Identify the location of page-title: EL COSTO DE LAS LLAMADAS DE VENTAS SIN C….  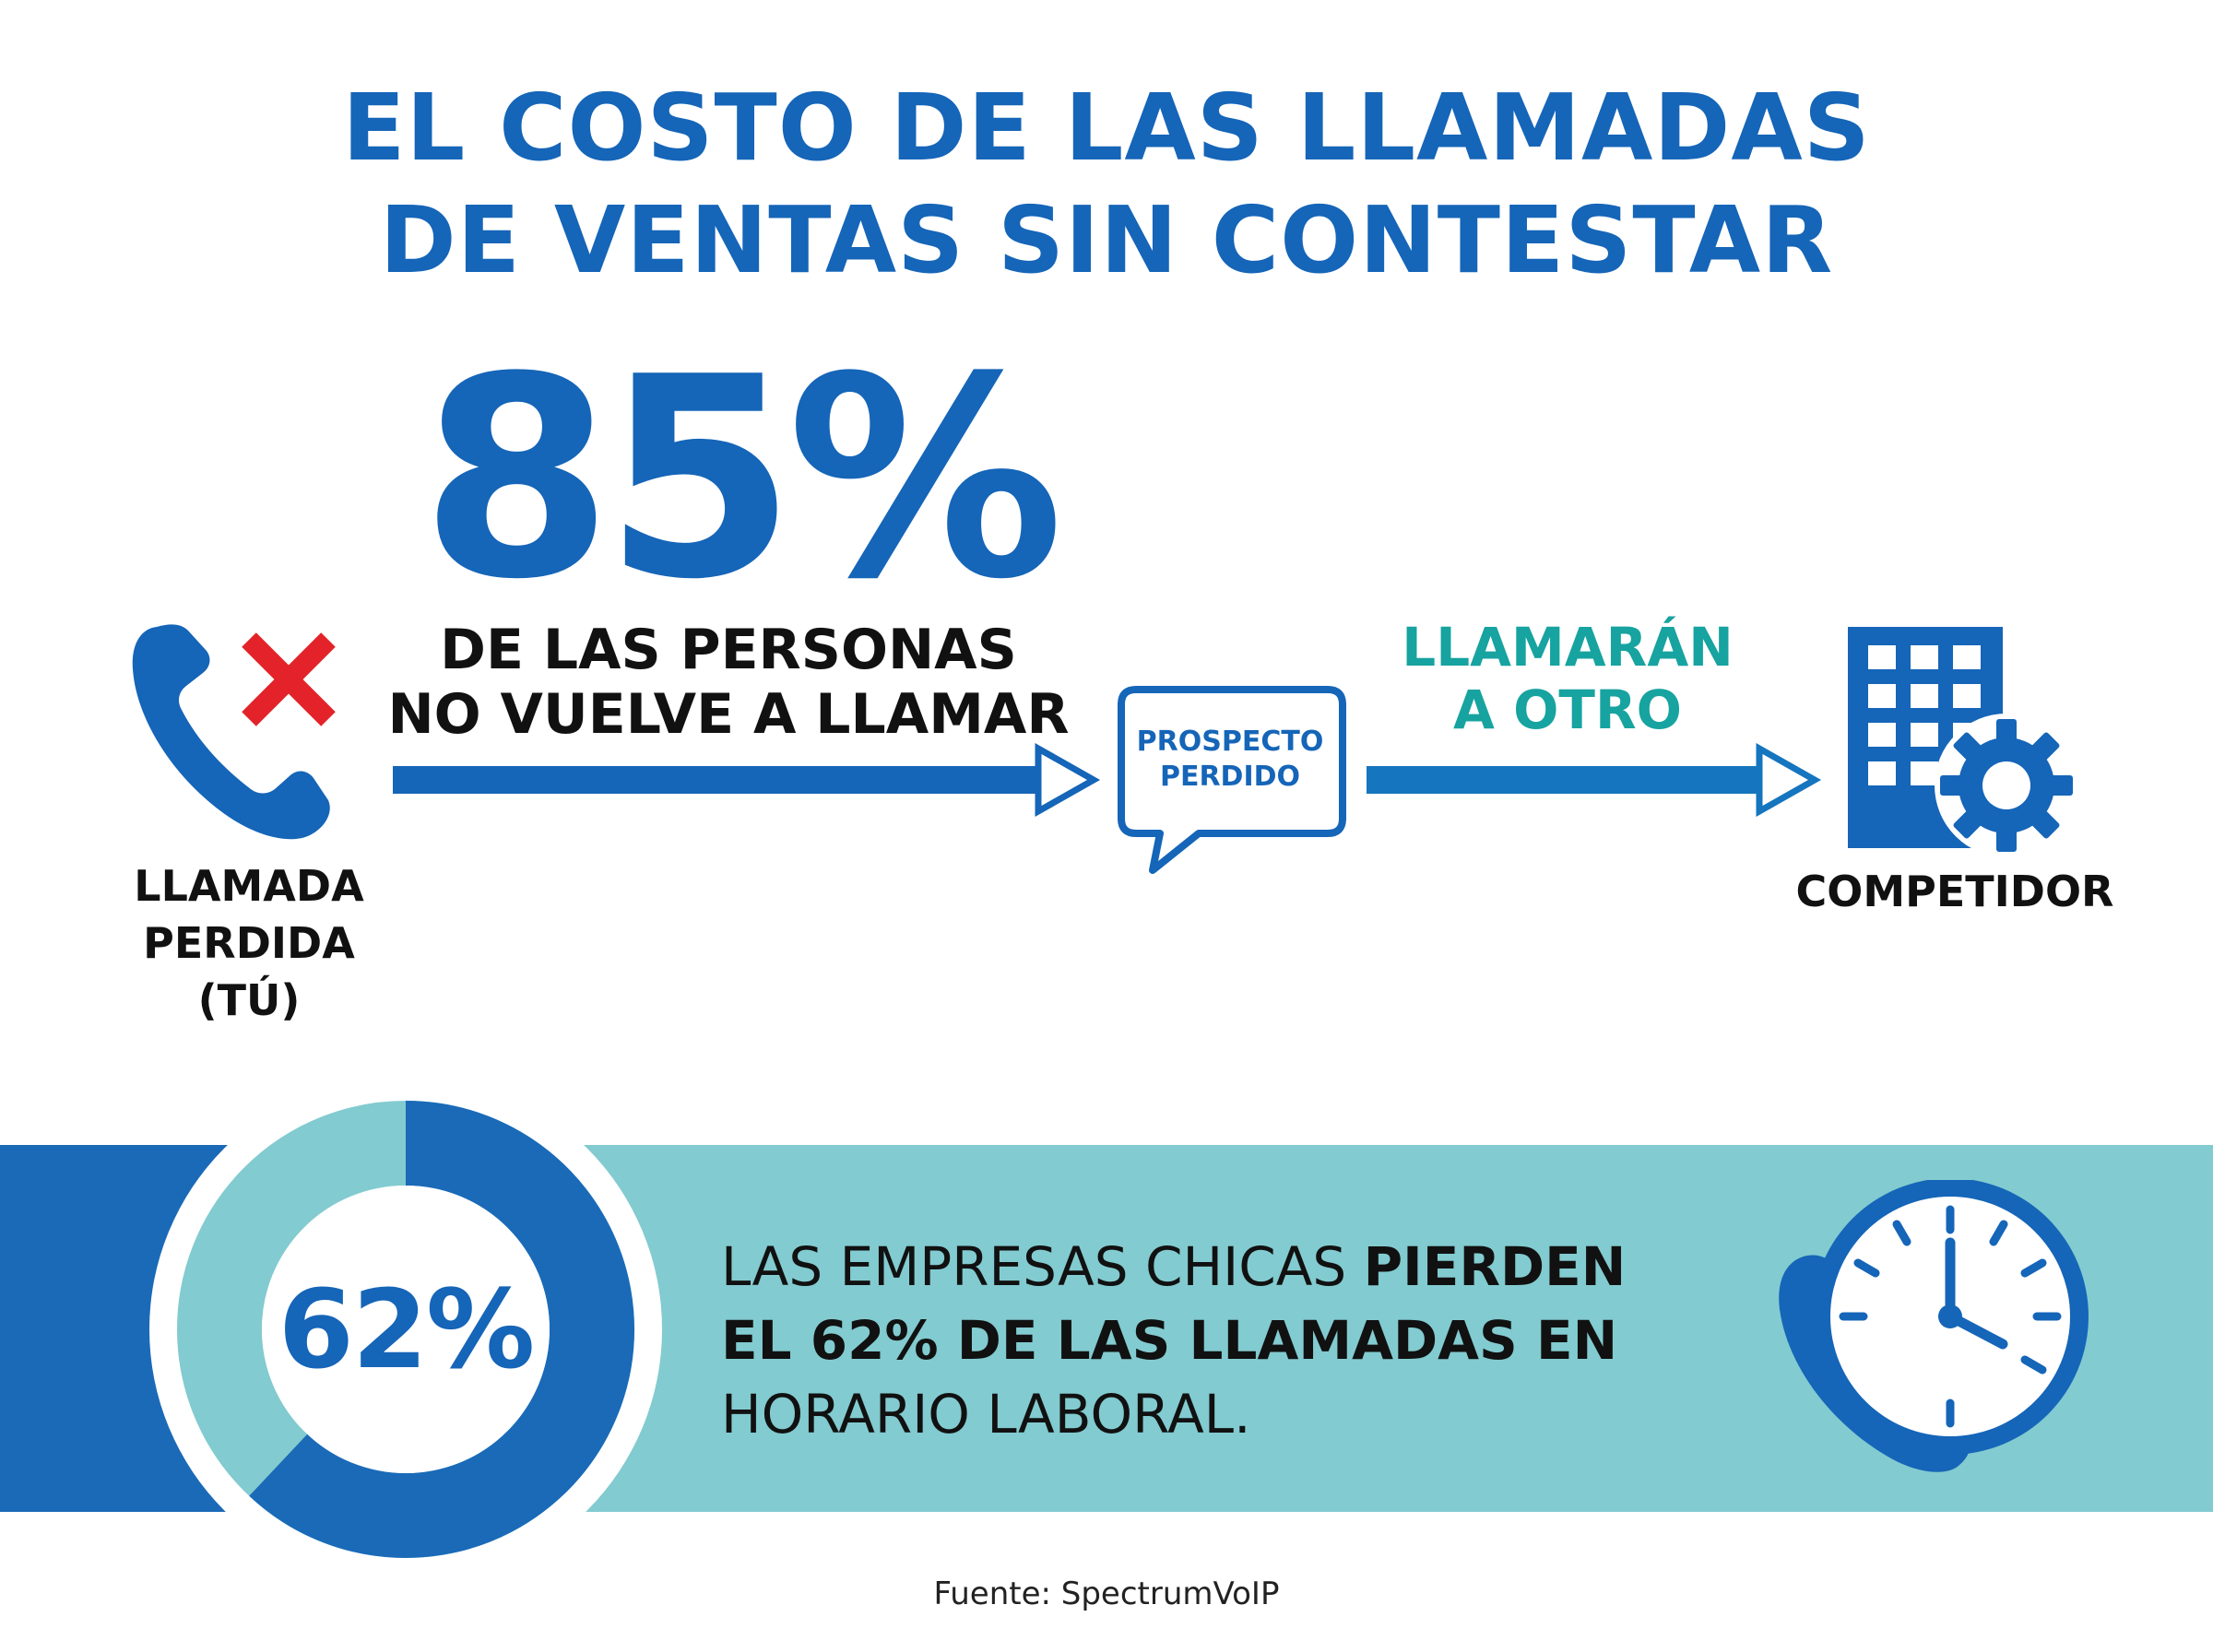
(1106, 184).